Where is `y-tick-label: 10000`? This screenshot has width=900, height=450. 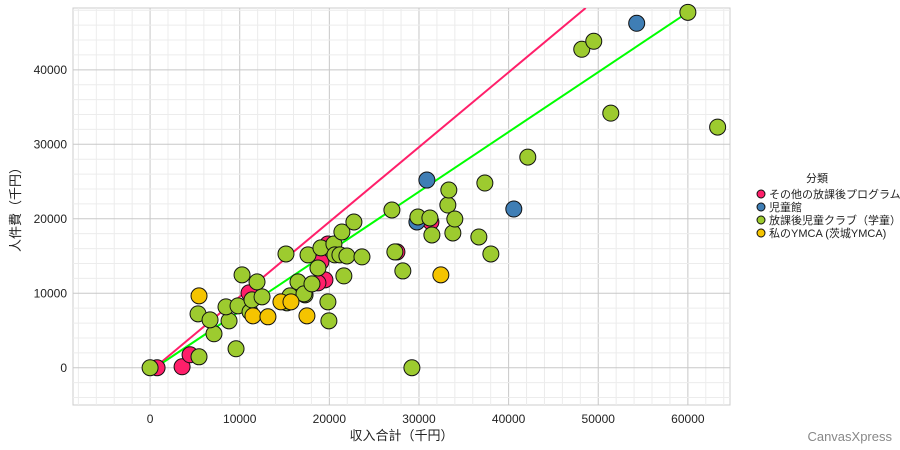
y-tick-label: 10000 is located at coordinates (51, 293).